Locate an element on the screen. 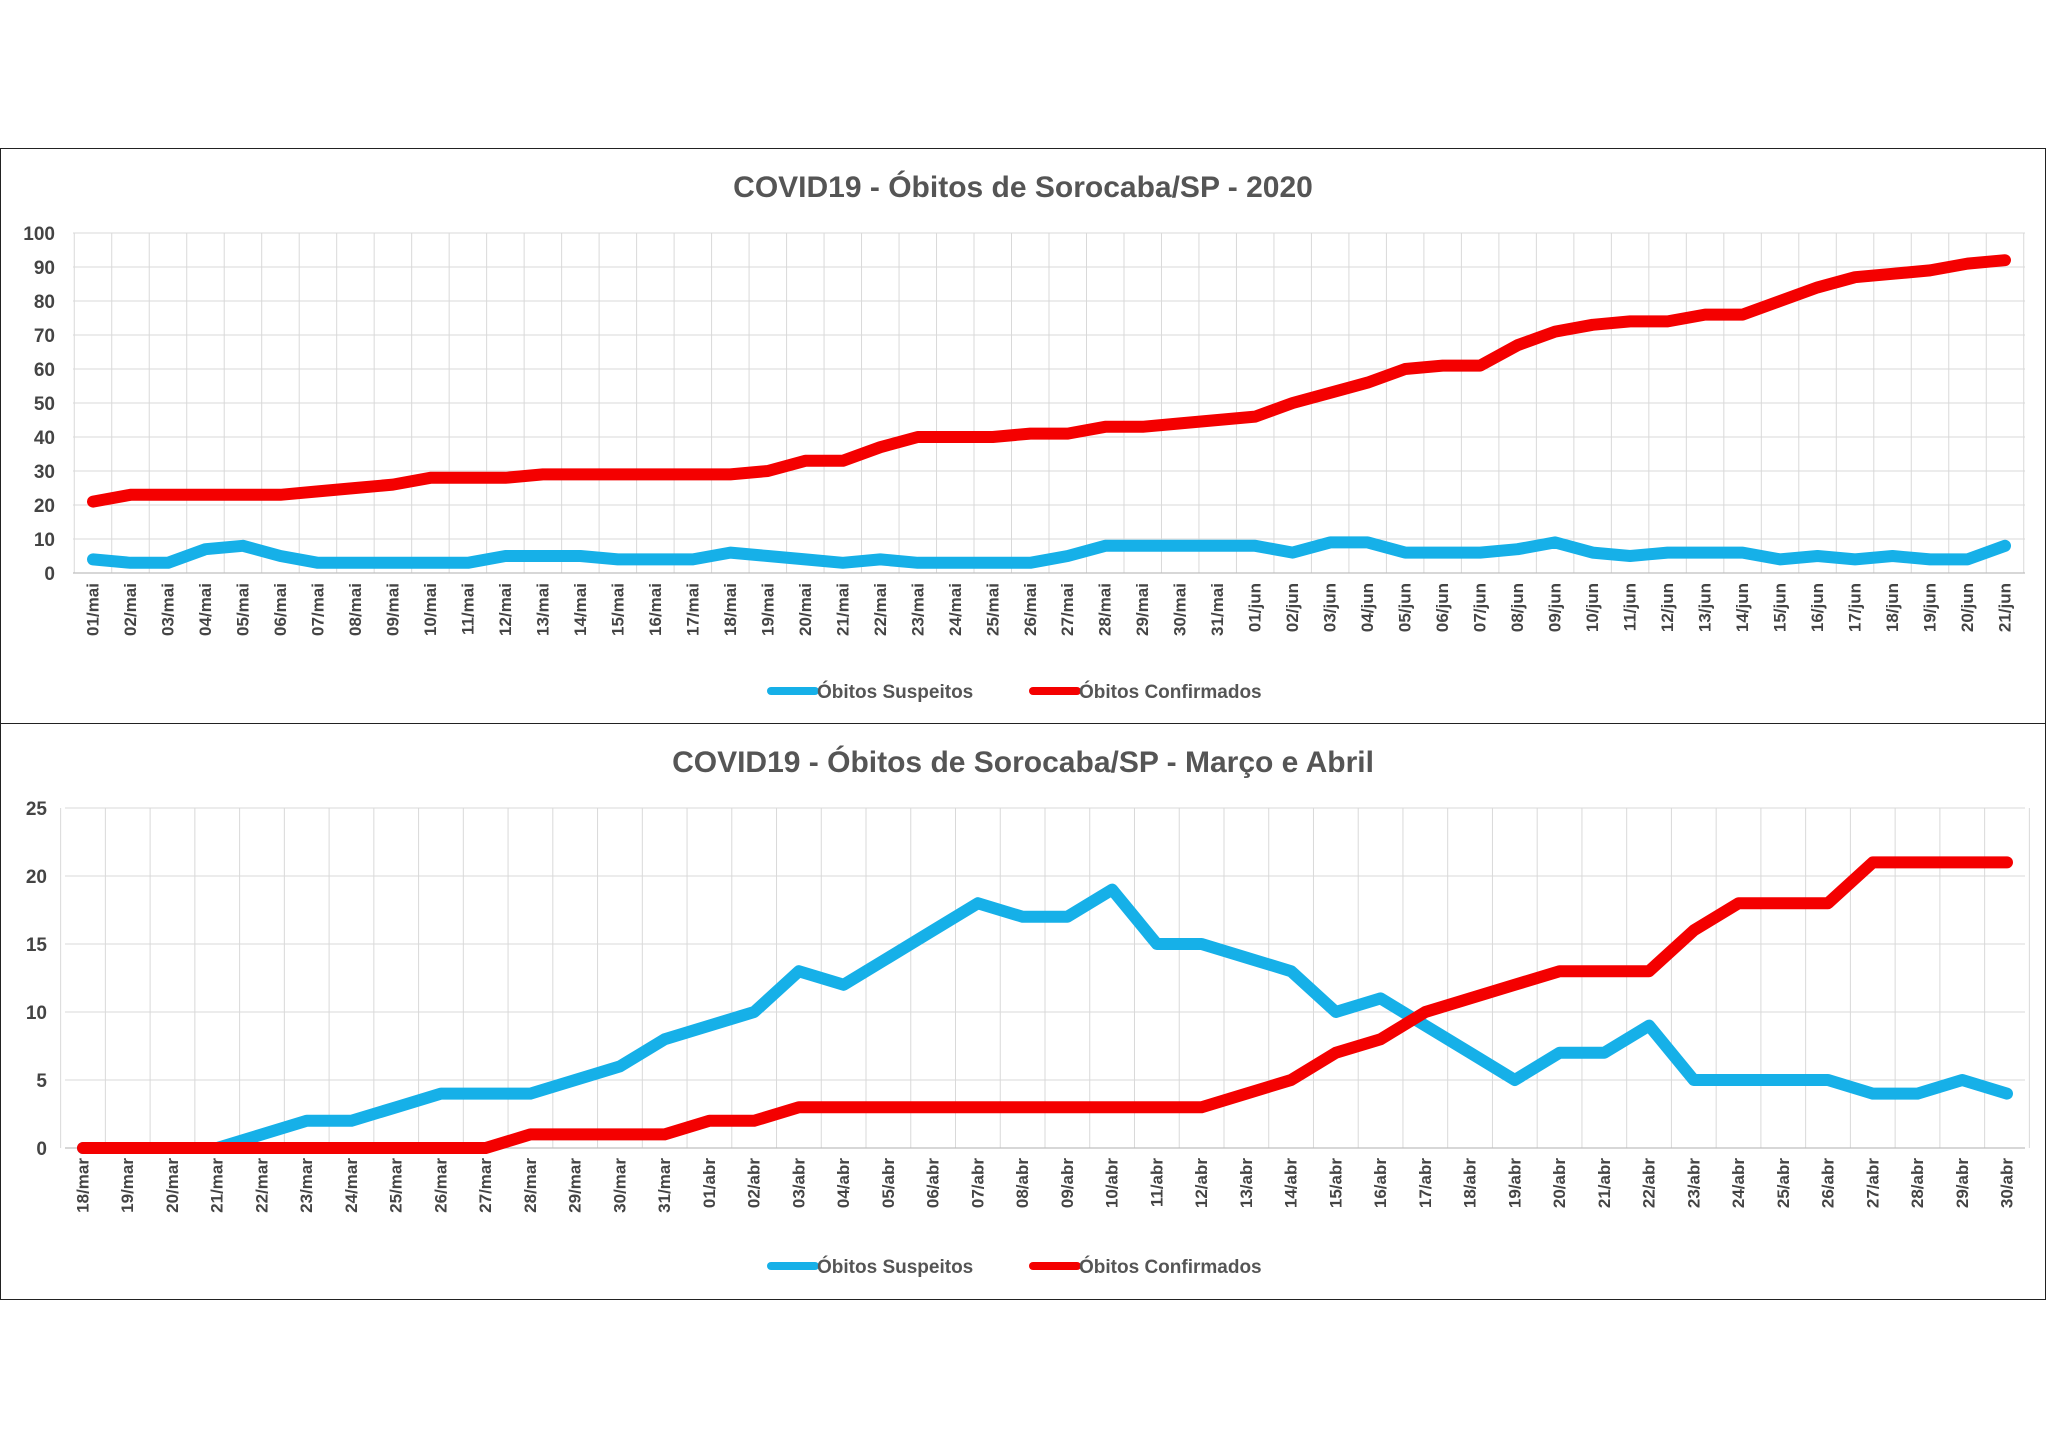  x-tick-label: 25/abr is located at coordinates (1783, 1183).